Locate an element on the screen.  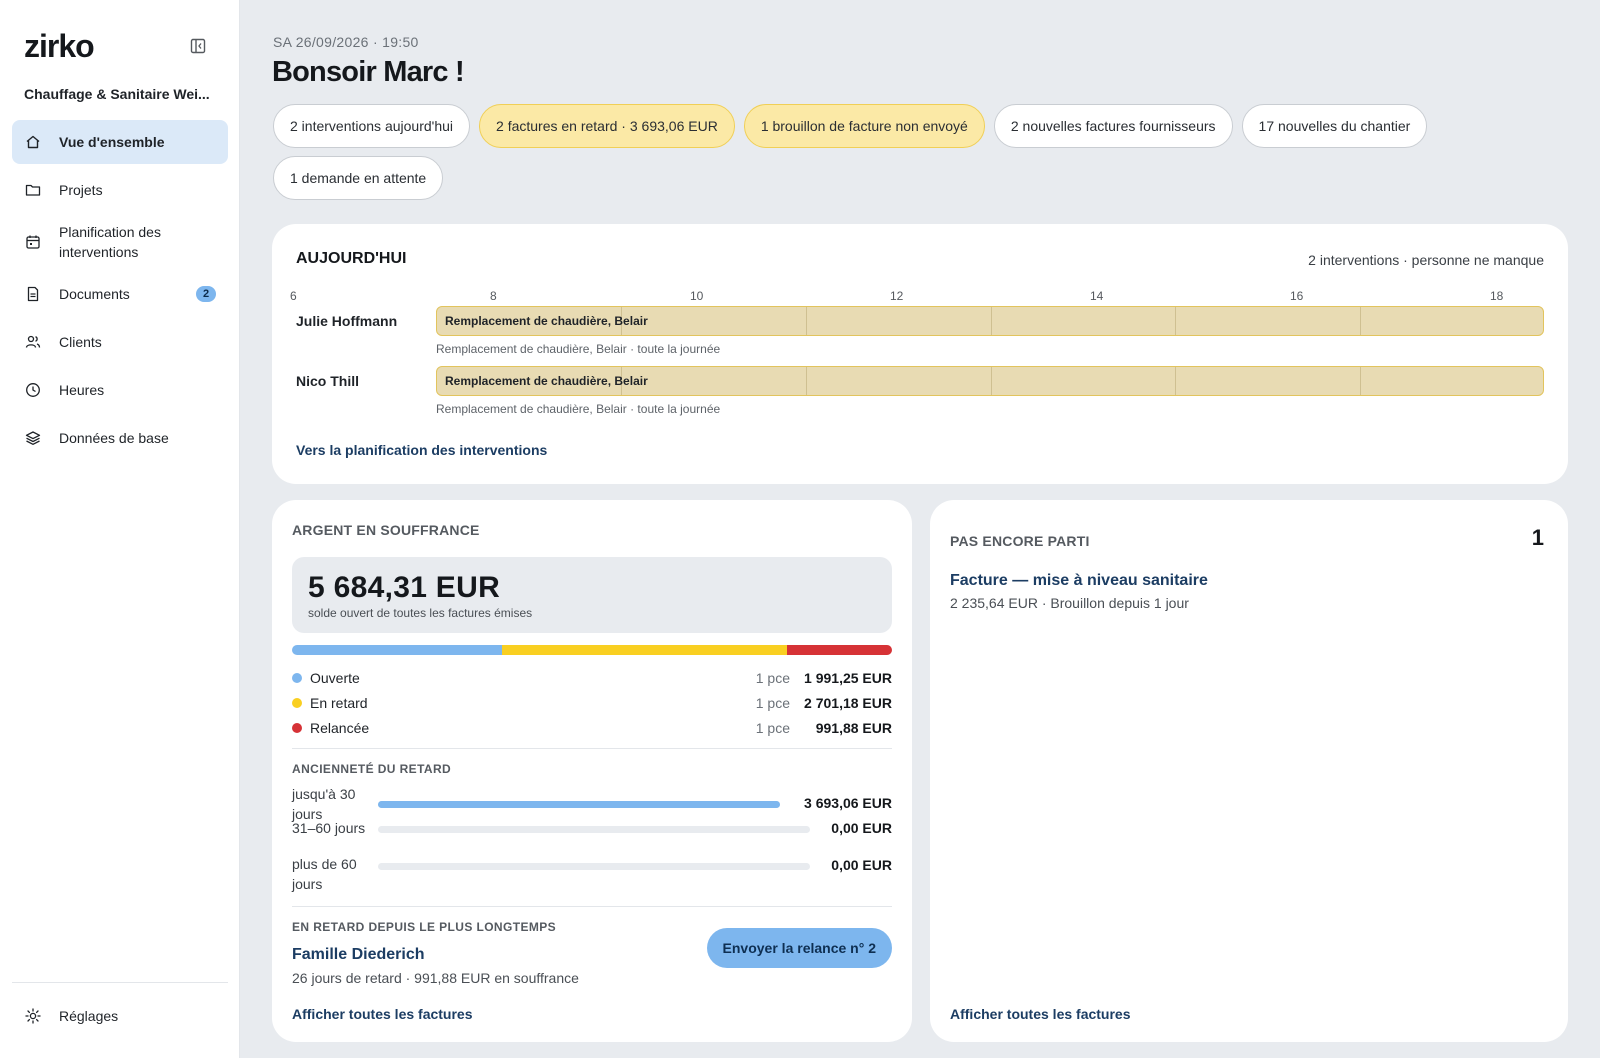
chip-supplier-invoices: 2 nouvelles factures fournisseurs is located at coordinates (1113, 126).